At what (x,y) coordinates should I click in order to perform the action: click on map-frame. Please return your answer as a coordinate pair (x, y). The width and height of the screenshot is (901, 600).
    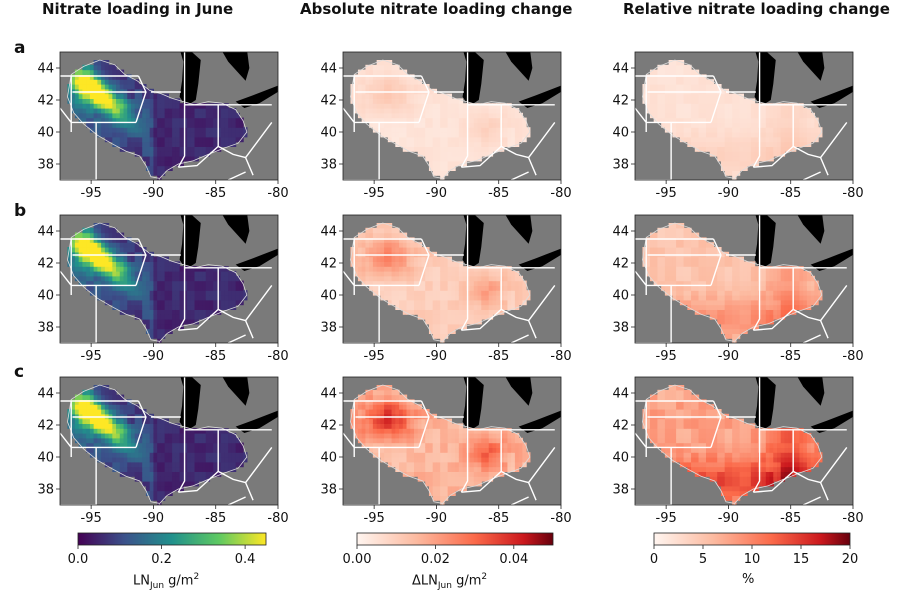
    Looking at the image, I should click on (452, 441).